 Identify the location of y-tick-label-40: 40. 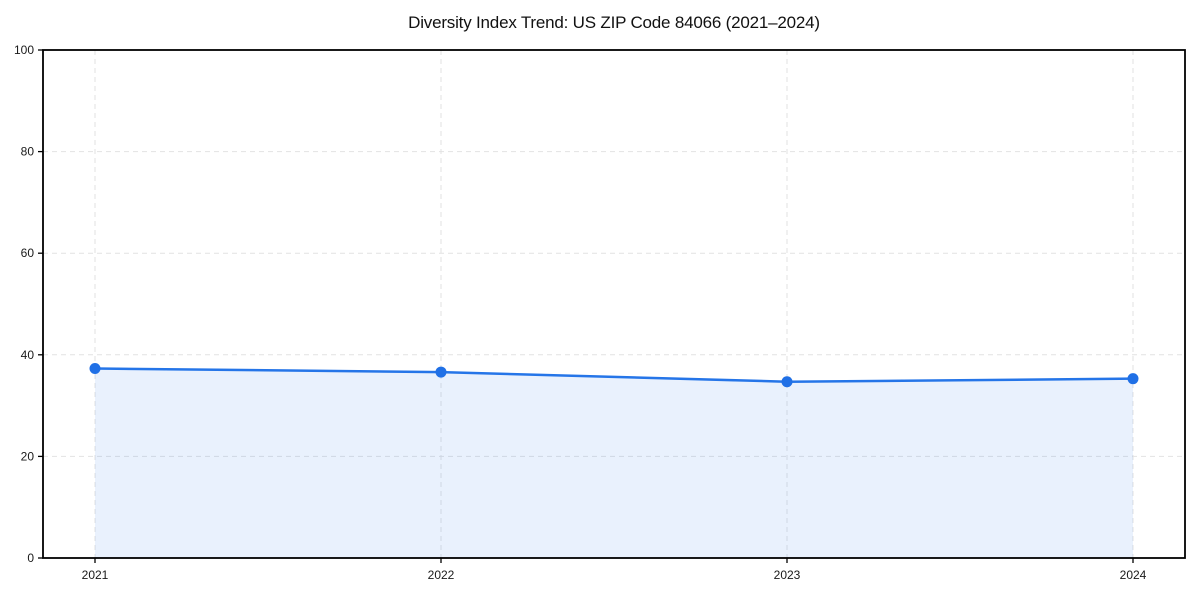
(28, 355).